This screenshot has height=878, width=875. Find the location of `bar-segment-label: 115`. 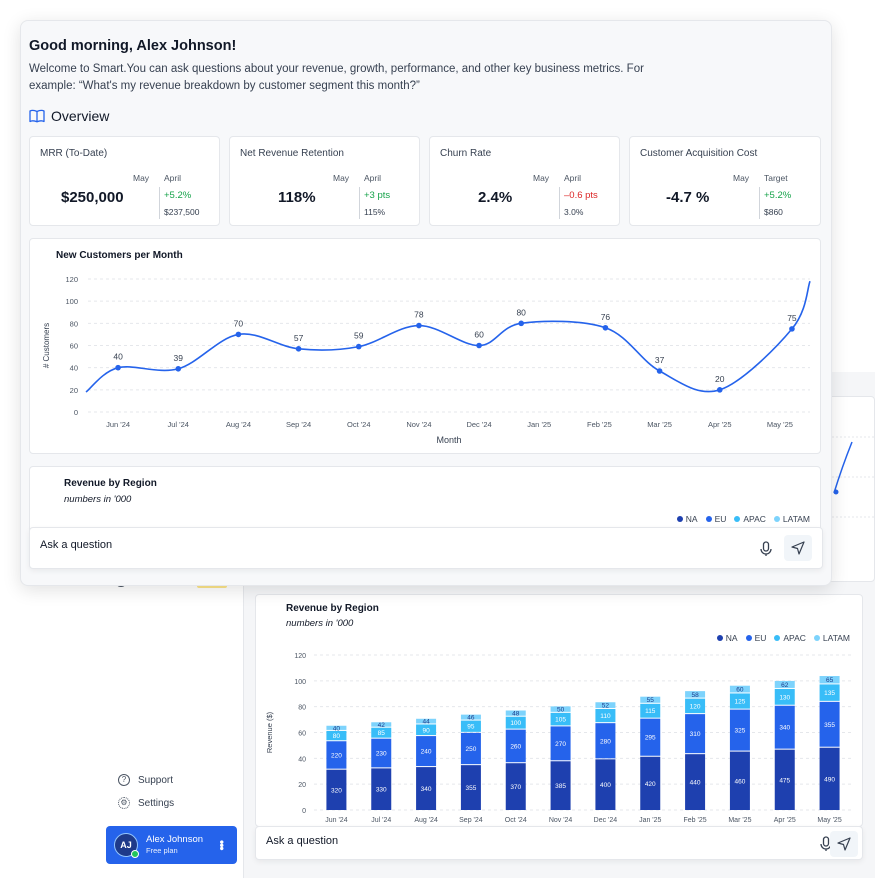

bar-segment-label: 115 is located at coordinates (650, 711).